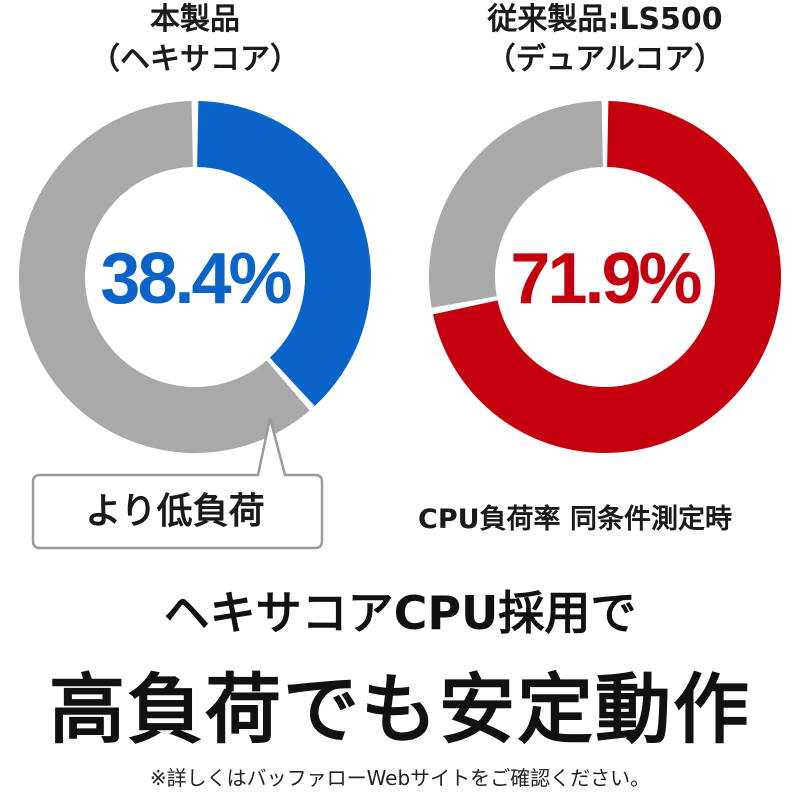 The height and width of the screenshot is (800, 800). I want to click on donut-right-center-label: 71.9%, so click(605, 279).